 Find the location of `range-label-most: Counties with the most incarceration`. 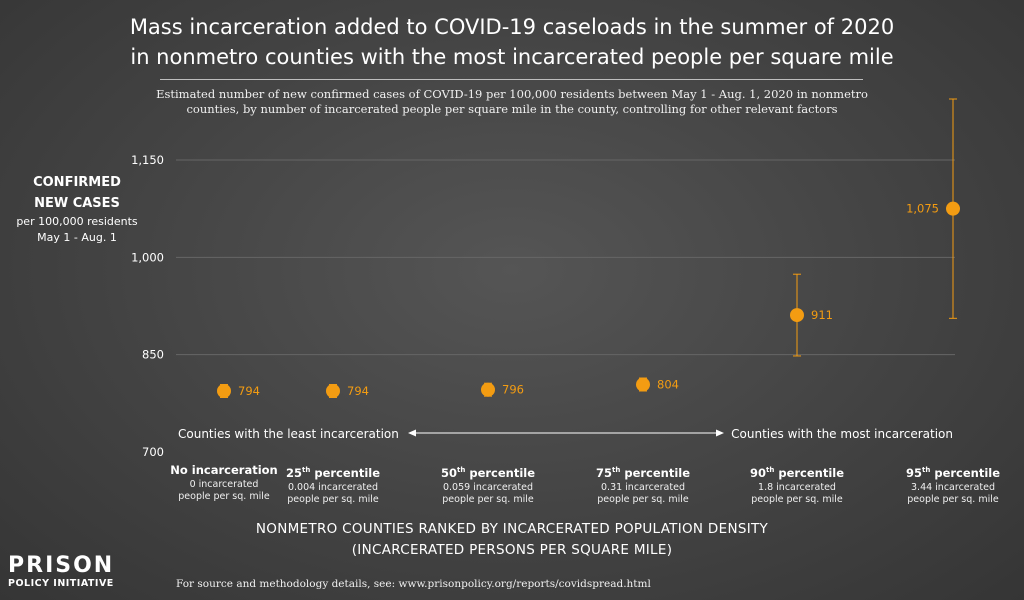

range-label-most: Counties with the most incarceration is located at coordinates (842, 434).